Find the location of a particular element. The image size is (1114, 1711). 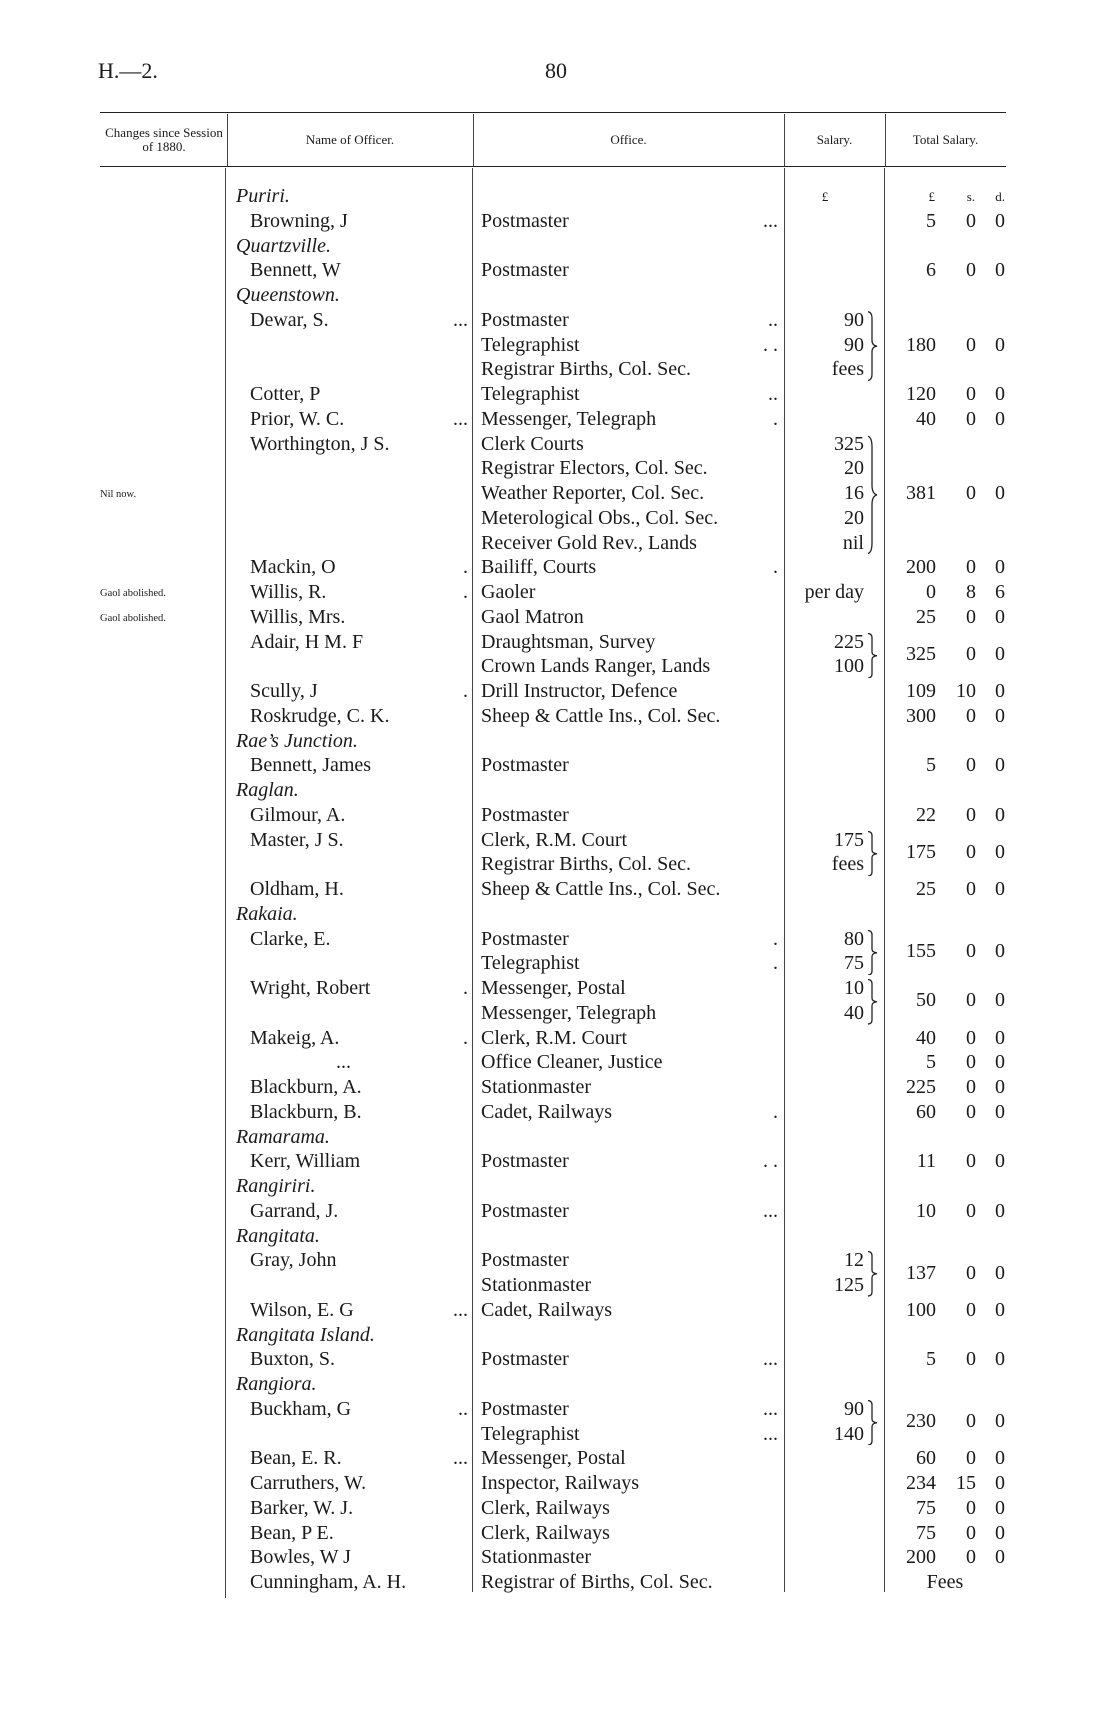

total-pounds: 40 is located at coordinates (926, 1037).